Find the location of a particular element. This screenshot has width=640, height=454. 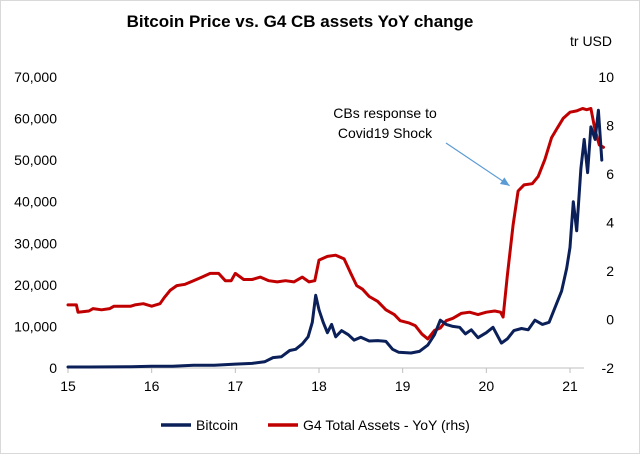

right-tick-label: -2 is located at coordinates (608, 368).